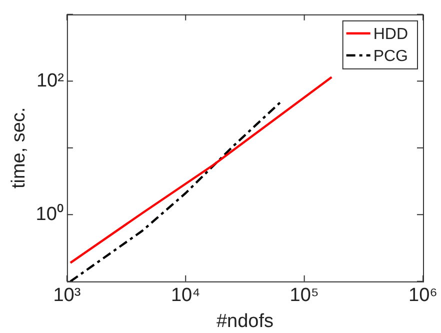  Describe the element at coordinates (245, 321) in the screenshot. I see `x-axis-title: #ndofs` at that location.